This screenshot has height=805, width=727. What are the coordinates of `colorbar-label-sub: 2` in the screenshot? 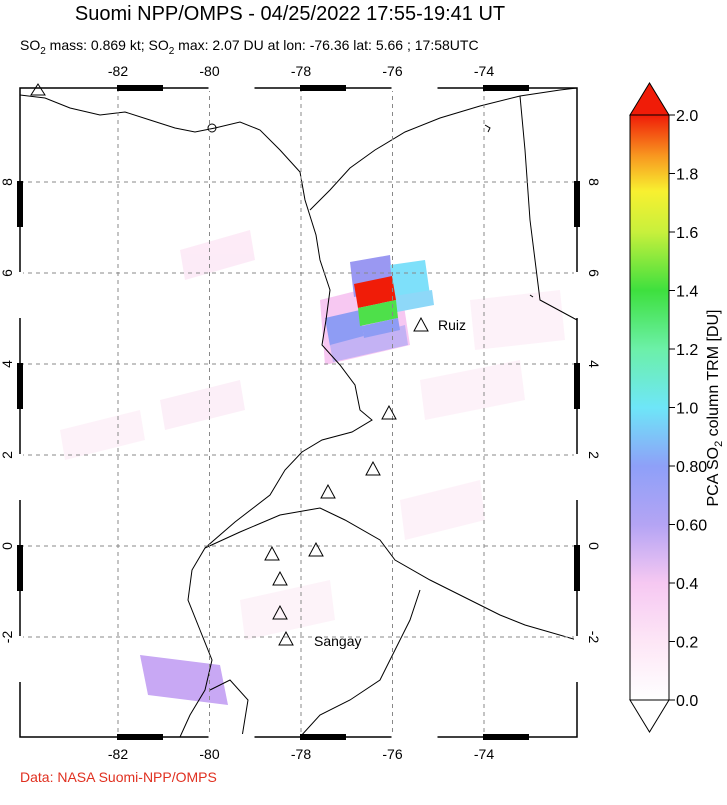 It's located at (719, 444).